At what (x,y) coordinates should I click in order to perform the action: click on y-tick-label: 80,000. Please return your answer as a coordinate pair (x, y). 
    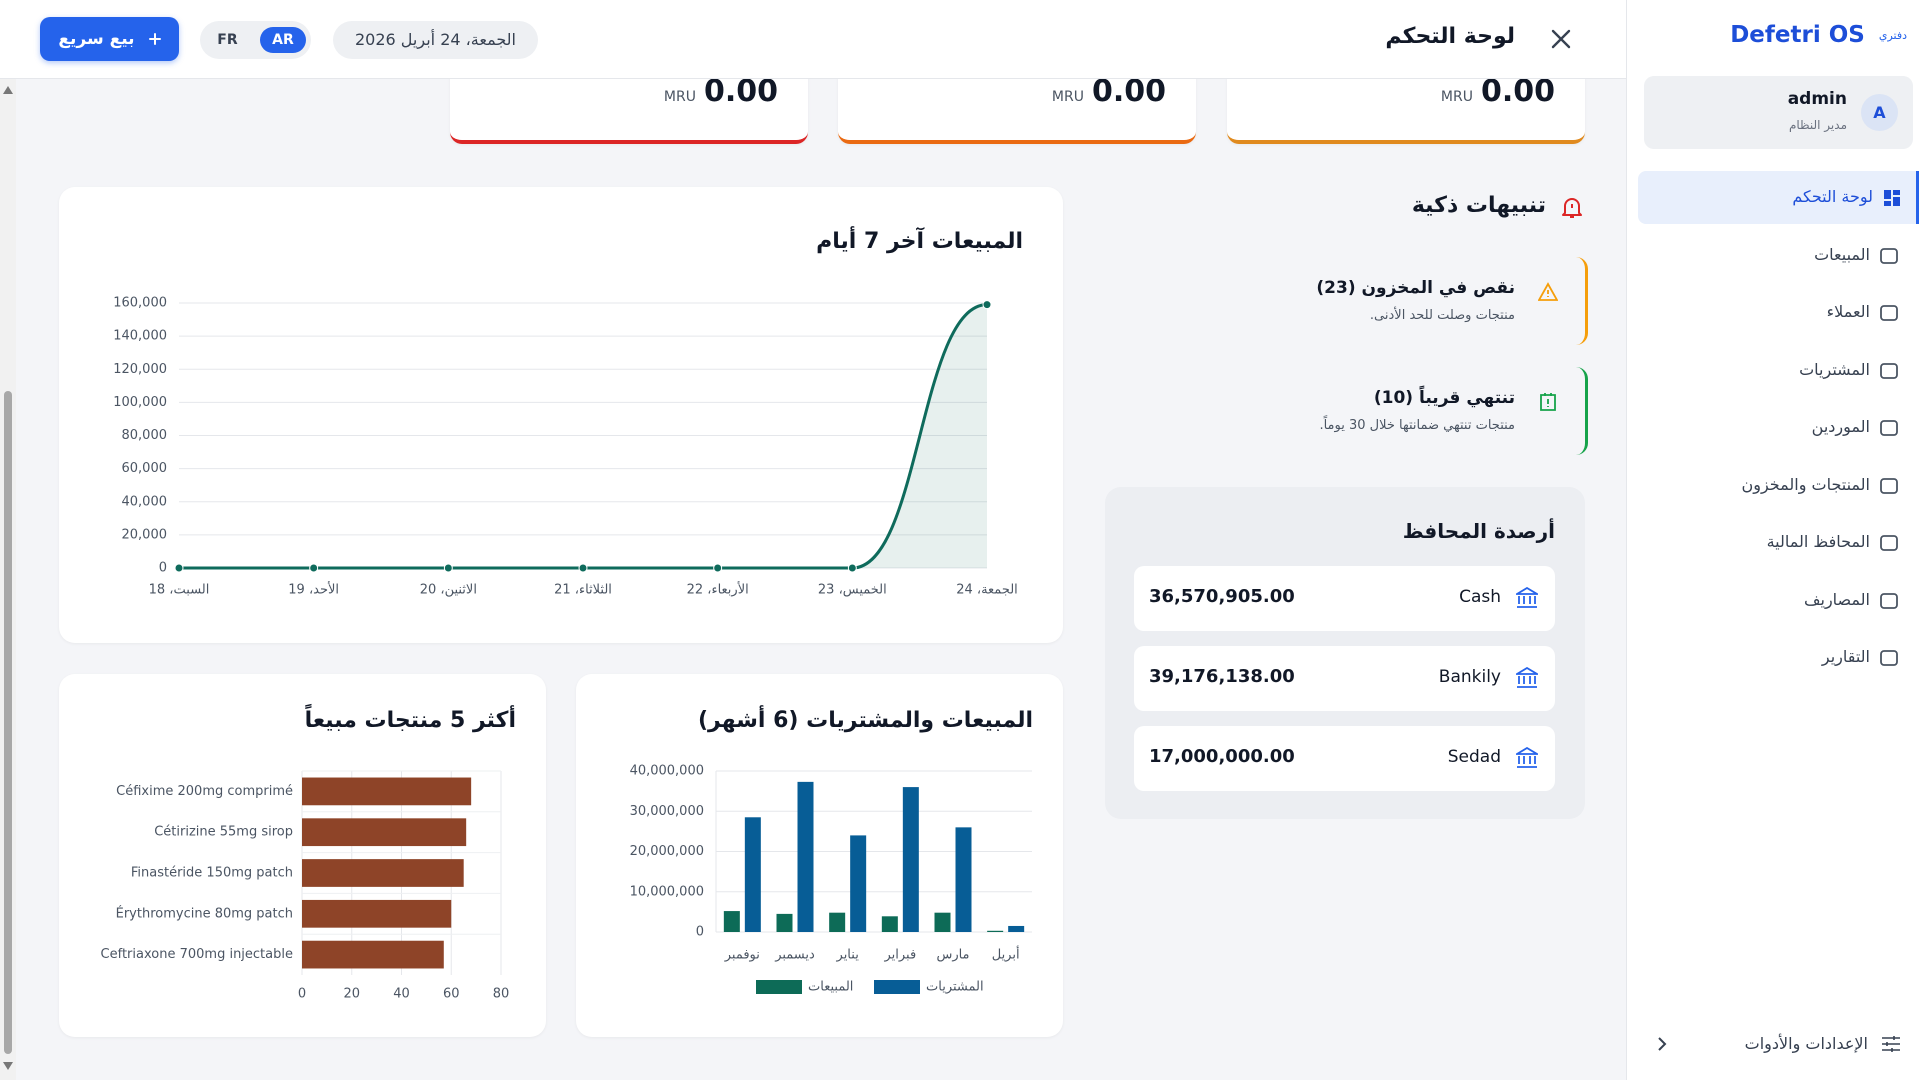
    Looking at the image, I should click on (145, 435).